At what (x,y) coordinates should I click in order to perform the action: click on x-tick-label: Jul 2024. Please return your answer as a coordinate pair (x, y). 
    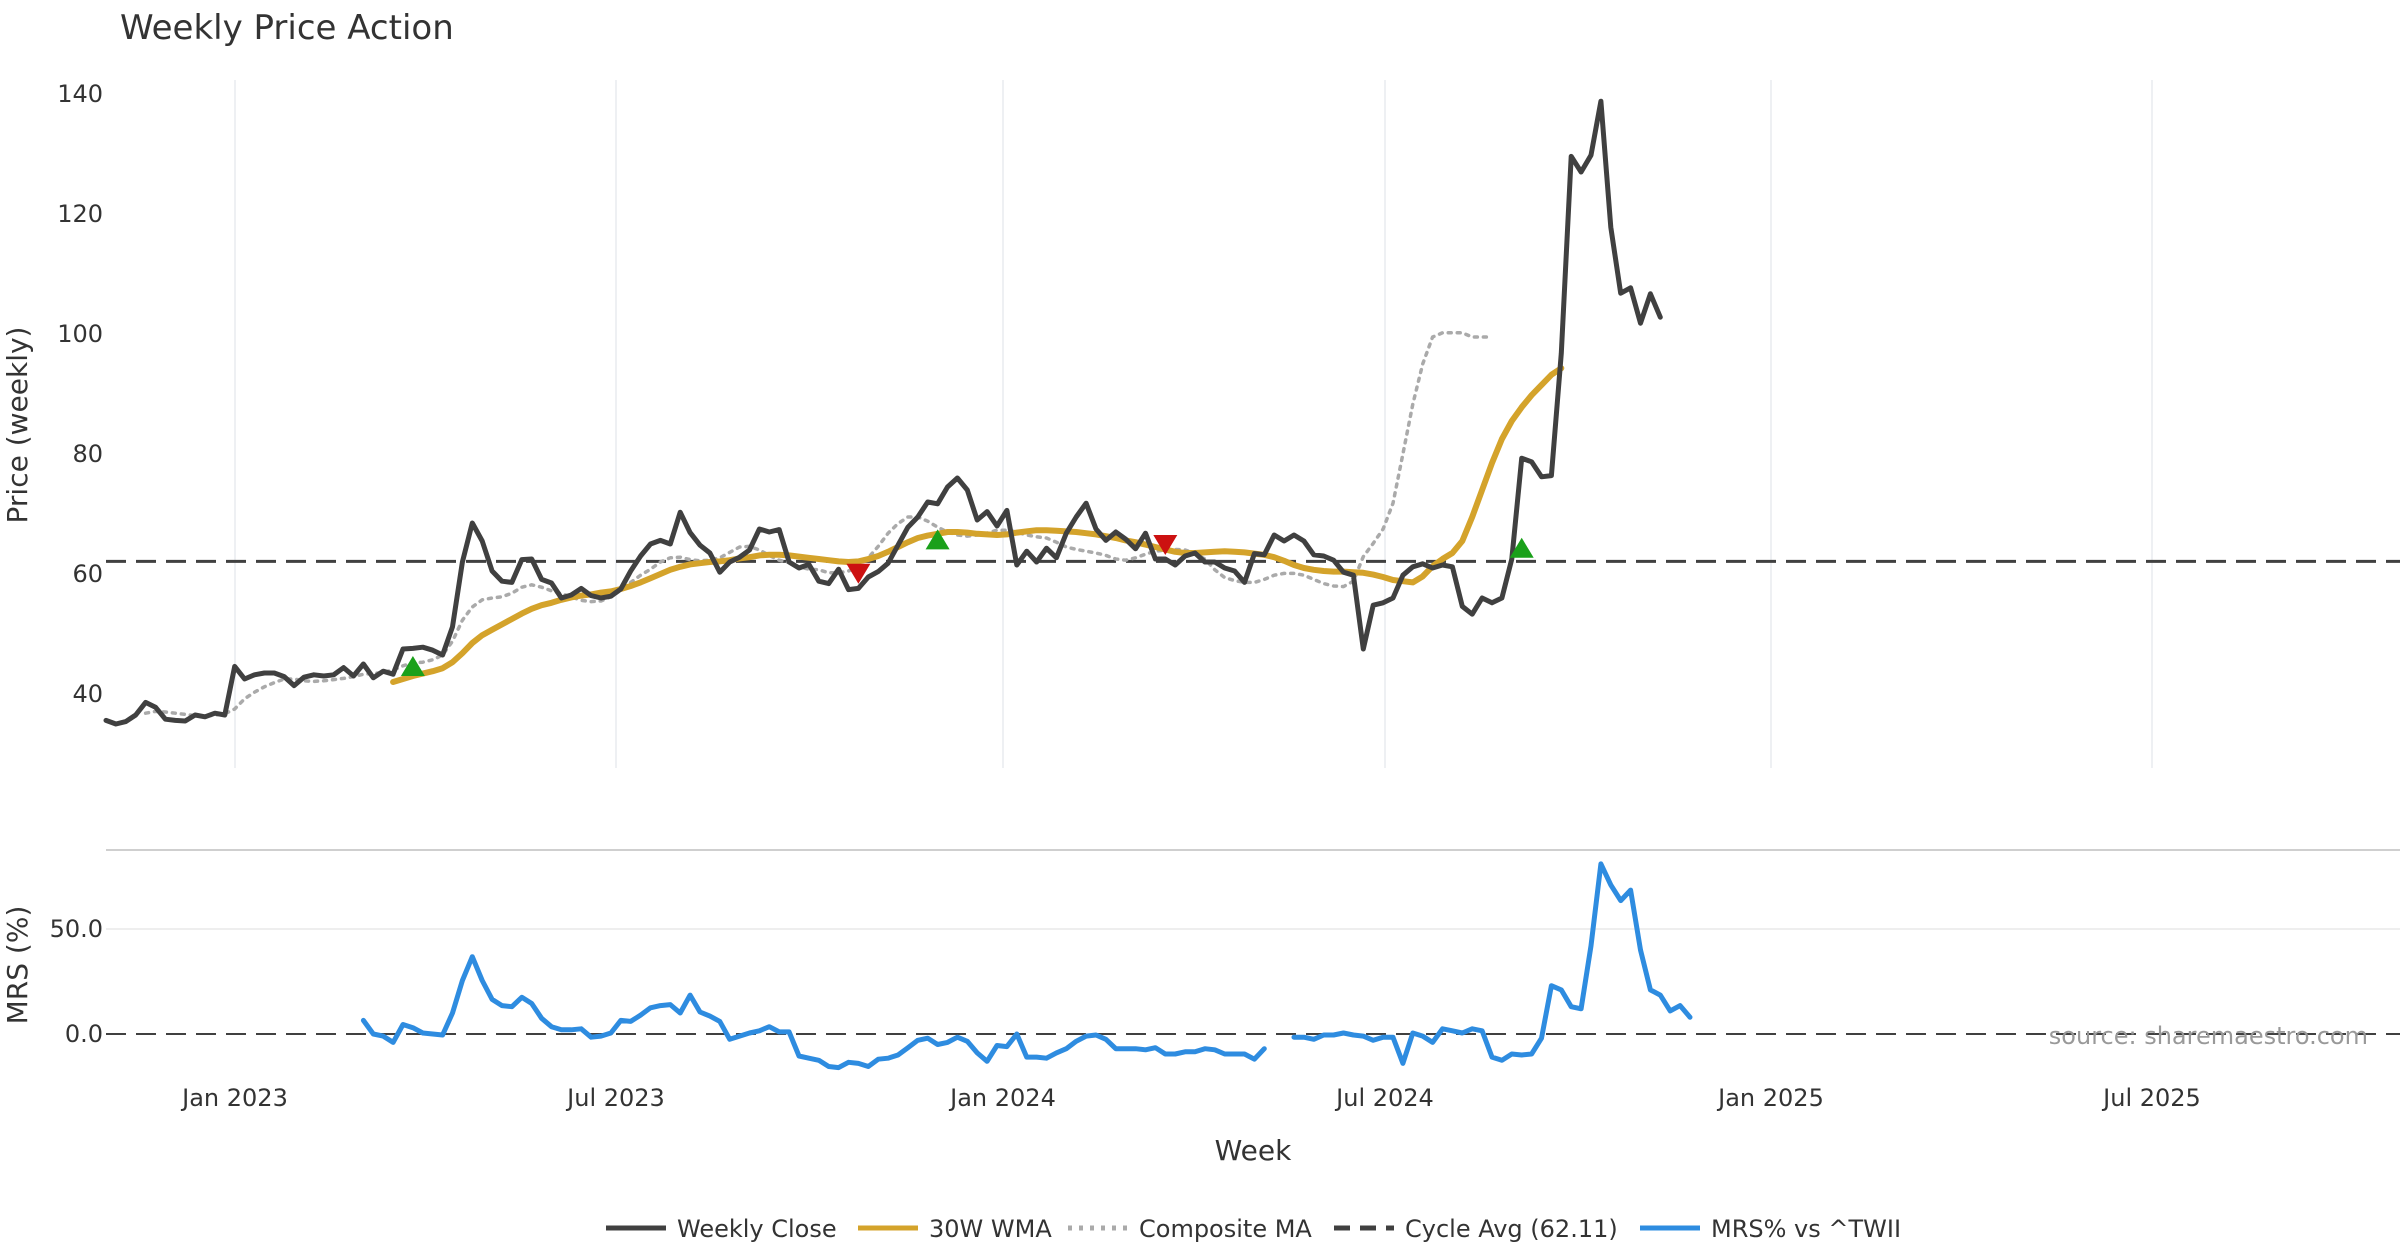
    Looking at the image, I should click on (1384, 1098).